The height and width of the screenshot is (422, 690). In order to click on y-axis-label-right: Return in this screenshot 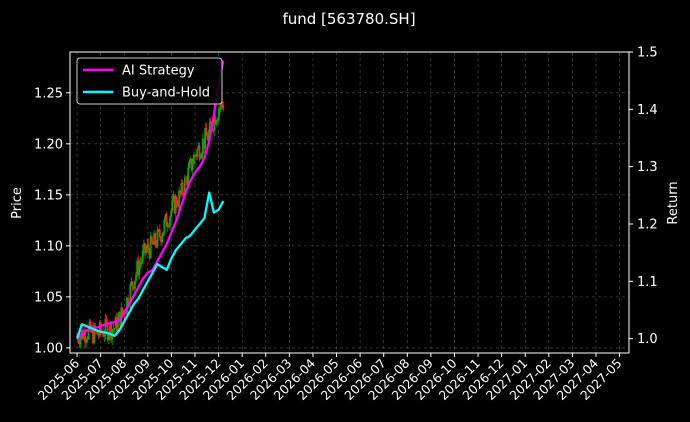, I will do `click(673, 202)`.